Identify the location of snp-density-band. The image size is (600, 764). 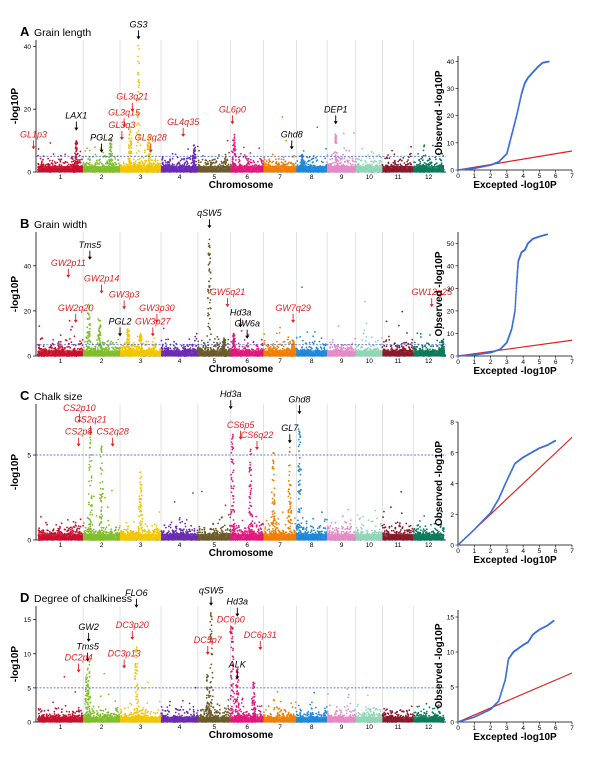
(369, 168).